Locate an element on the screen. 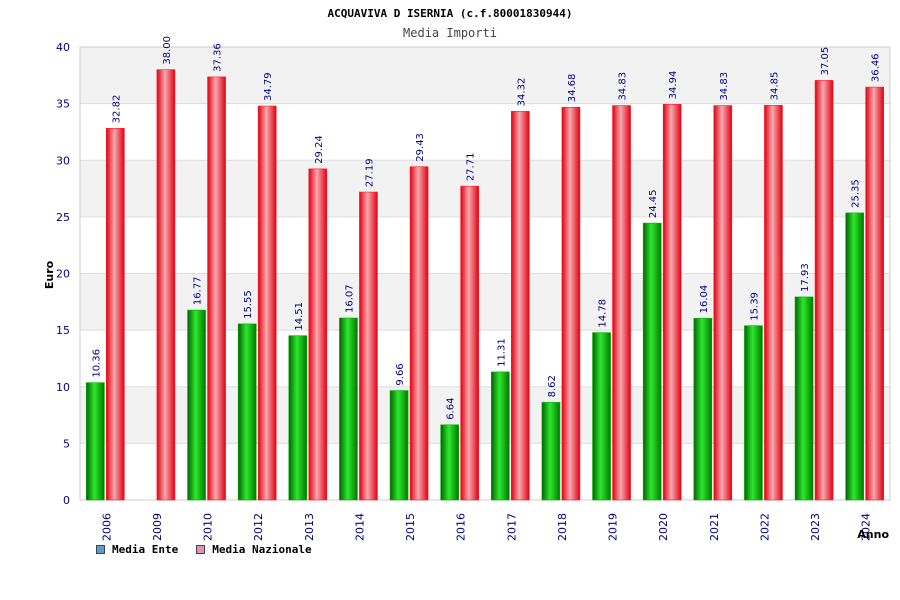  x-tick-label: 2010 is located at coordinates (208, 527).